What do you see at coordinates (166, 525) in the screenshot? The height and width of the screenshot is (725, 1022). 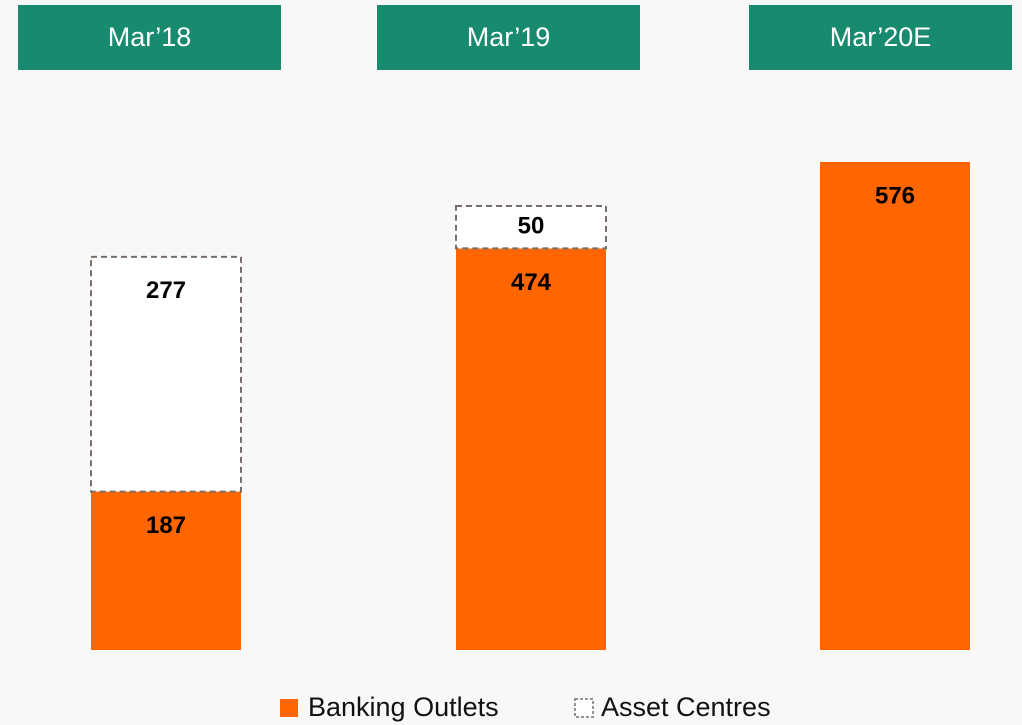 I see `data-label: 187` at bounding box center [166, 525].